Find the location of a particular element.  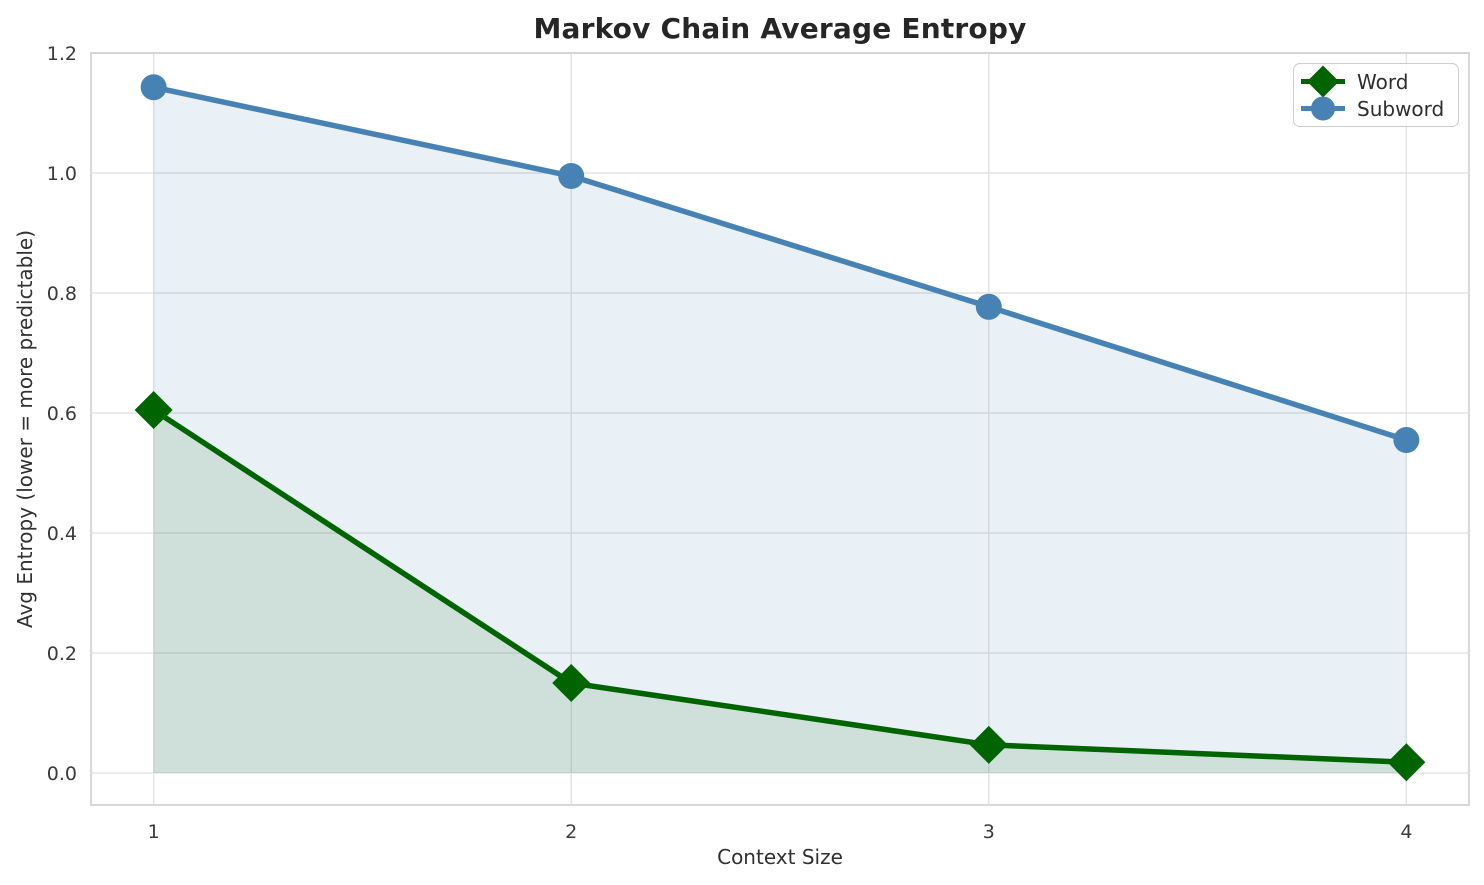

y-tick-labels: 0.0 0.2 0.4 0.6 0.8 1.0 1.2 is located at coordinates (62, 414).